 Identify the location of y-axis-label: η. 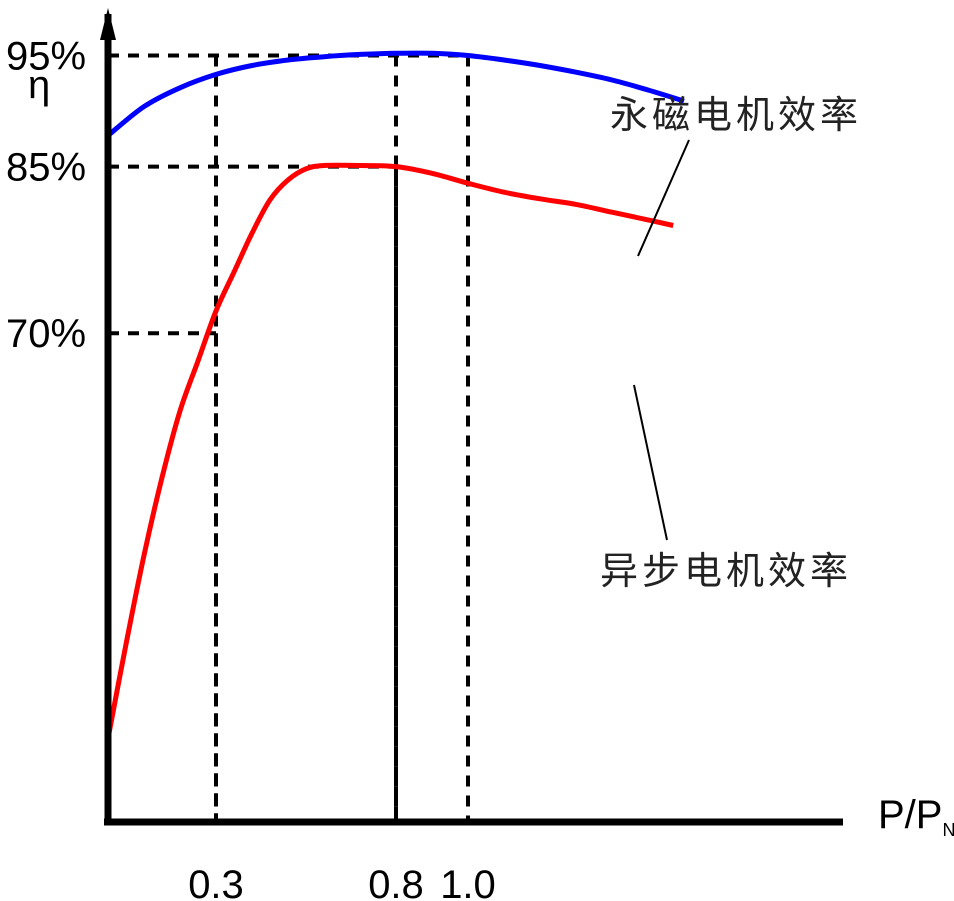
(39, 85).